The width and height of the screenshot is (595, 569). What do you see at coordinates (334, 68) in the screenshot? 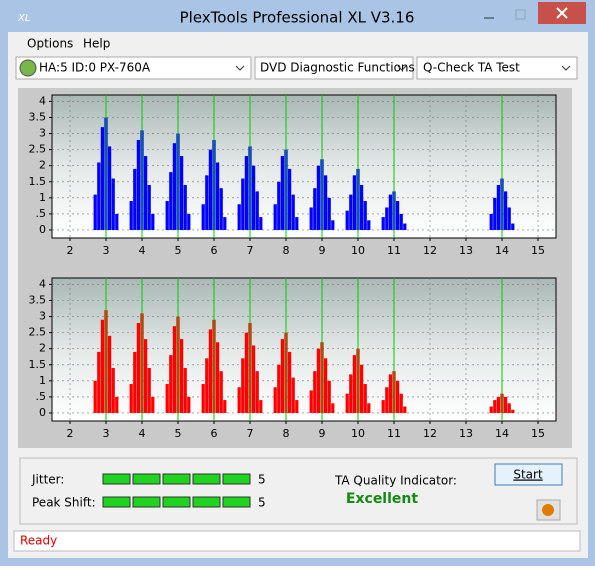
I see `function-select` at bounding box center [334, 68].